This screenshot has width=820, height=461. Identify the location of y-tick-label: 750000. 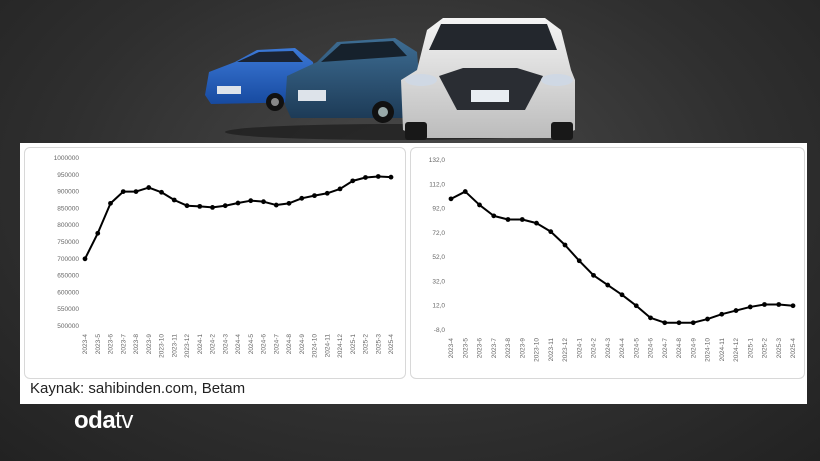
(68, 242).